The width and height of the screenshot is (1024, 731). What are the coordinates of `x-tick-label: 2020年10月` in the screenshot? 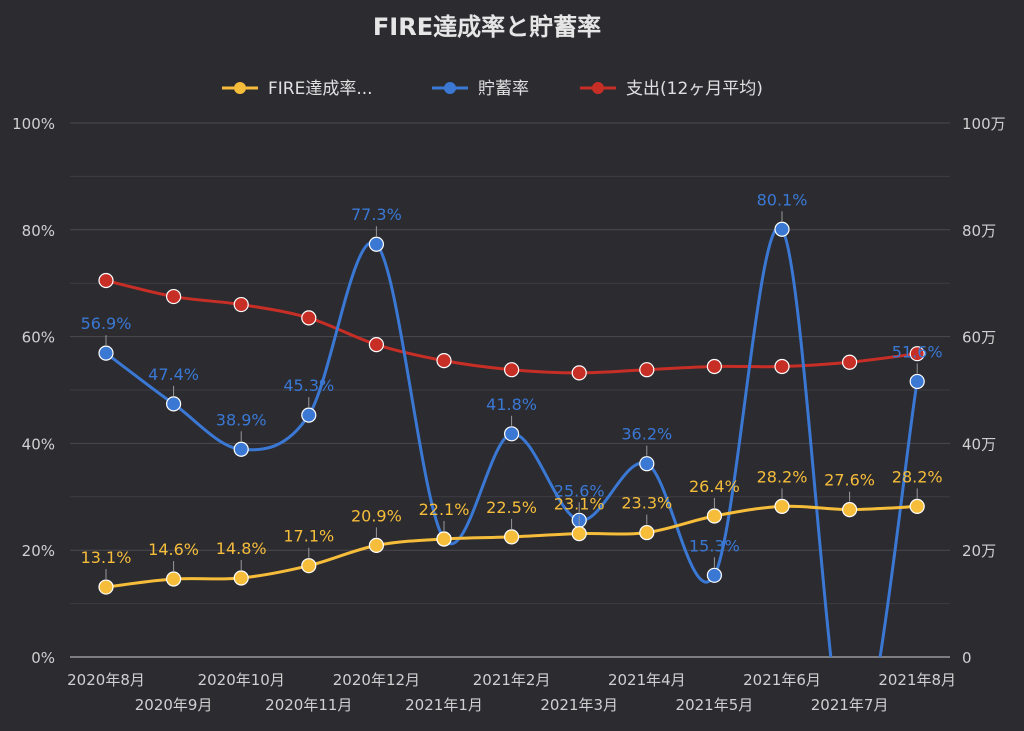 It's located at (241, 680).